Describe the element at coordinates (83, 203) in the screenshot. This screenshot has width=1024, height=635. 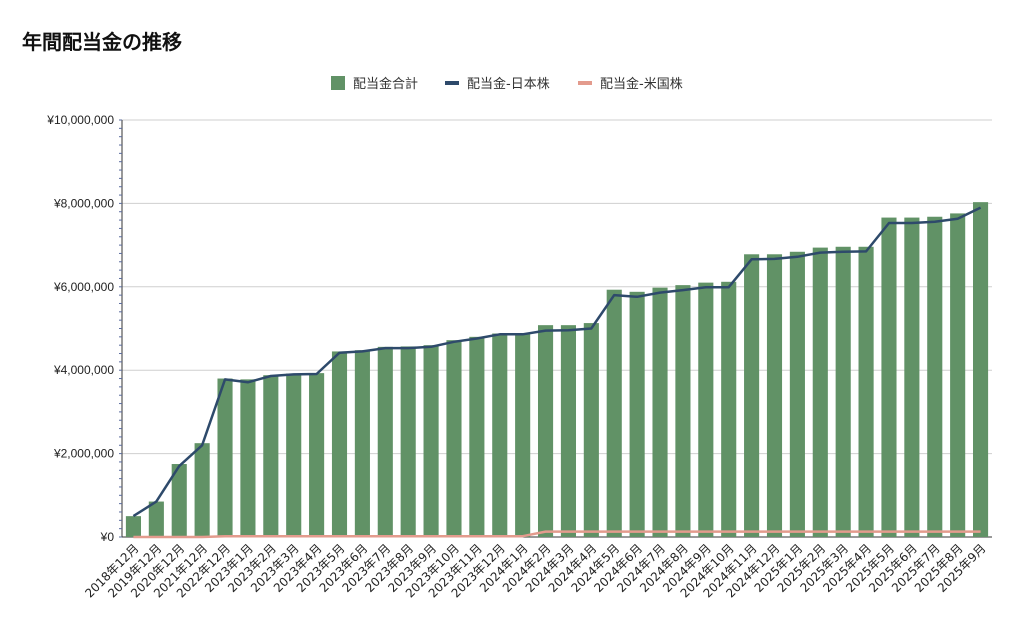
I see `y-tick-label: ¥8,000,000` at that location.